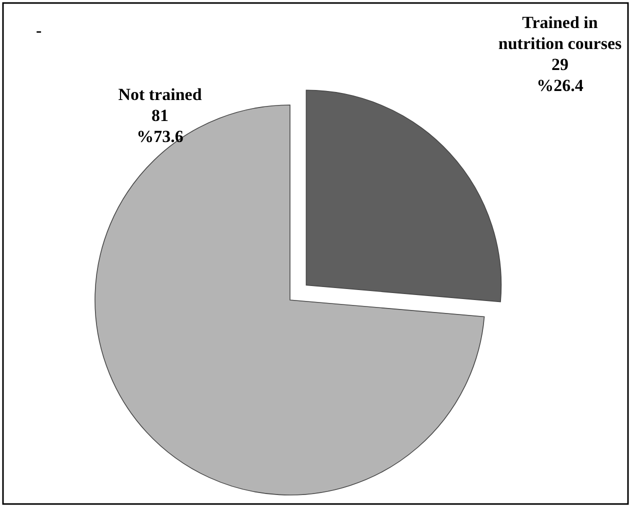 This screenshot has width=631, height=507. What do you see at coordinates (160, 126) in the screenshot?
I see `data-label: 81 %73.6` at bounding box center [160, 126].